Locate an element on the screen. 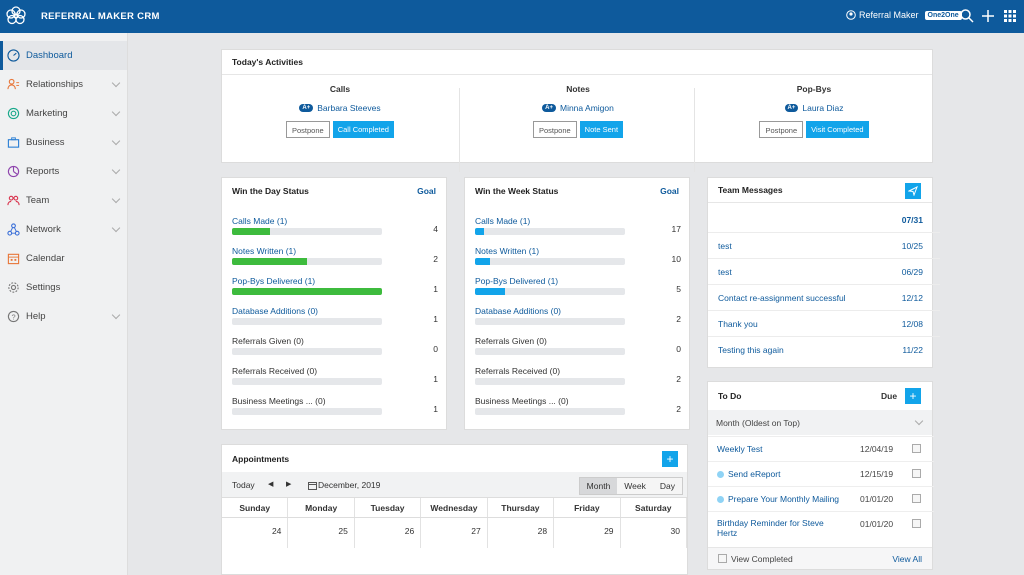 The width and height of the screenshot is (1024, 575). sidebar-item-network: Network is located at coordinates (63, 229).